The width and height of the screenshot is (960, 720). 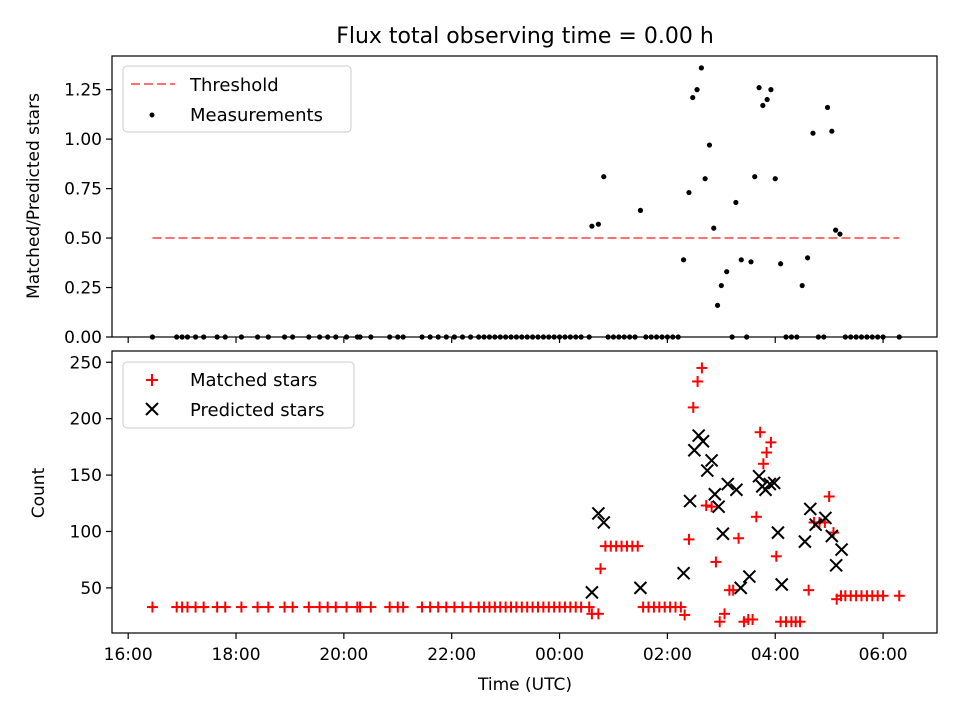 What do you see at coordinates (152, 409) in the screenshot?
I see `legend-predicted-swatch` at bounding box center [152, 409].